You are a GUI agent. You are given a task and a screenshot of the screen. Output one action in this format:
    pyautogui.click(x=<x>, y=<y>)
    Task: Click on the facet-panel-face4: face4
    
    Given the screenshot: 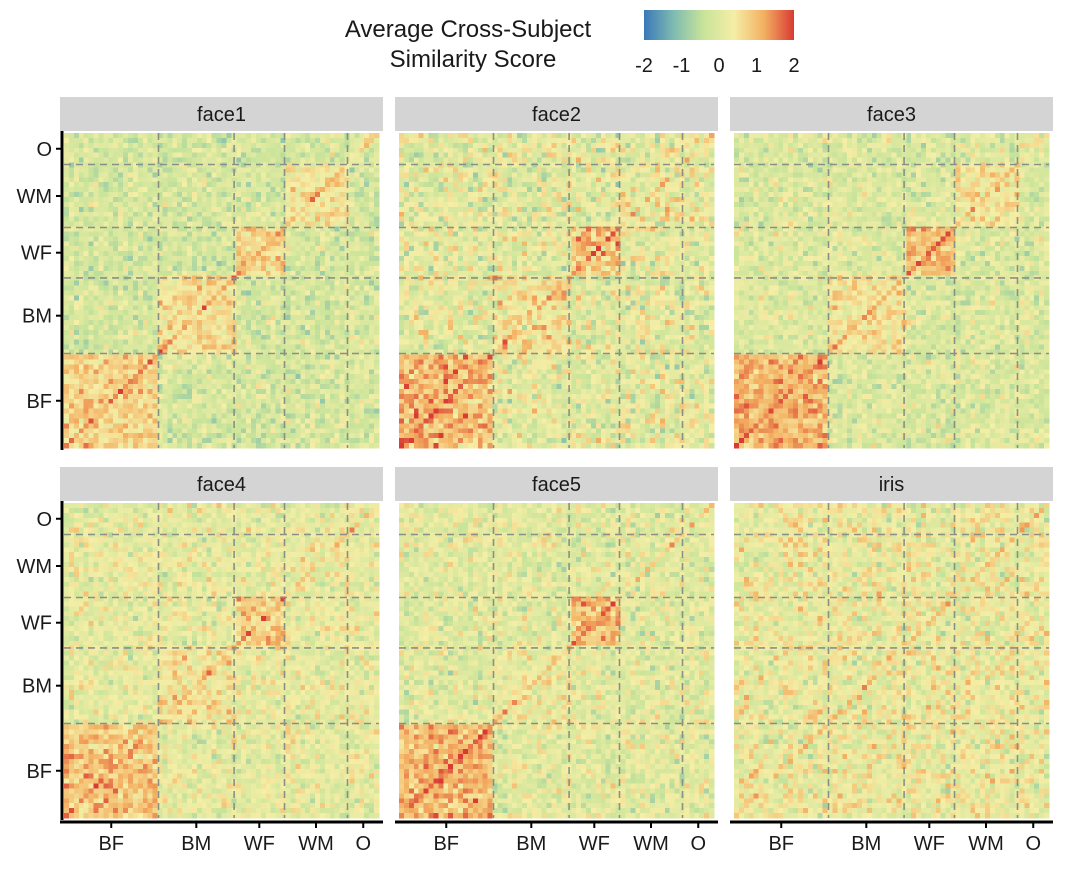 What is the action you would take?
    pyautogui.click(x=221, y=642)
    